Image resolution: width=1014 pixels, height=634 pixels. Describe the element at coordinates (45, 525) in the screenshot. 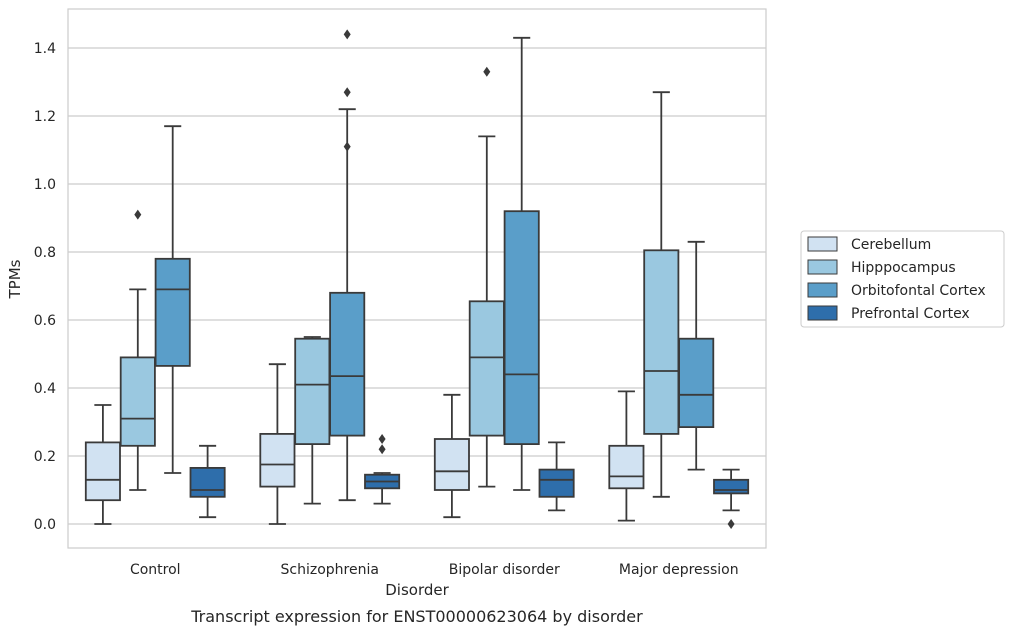

I see `y-tick-label: 0.0` at that location.